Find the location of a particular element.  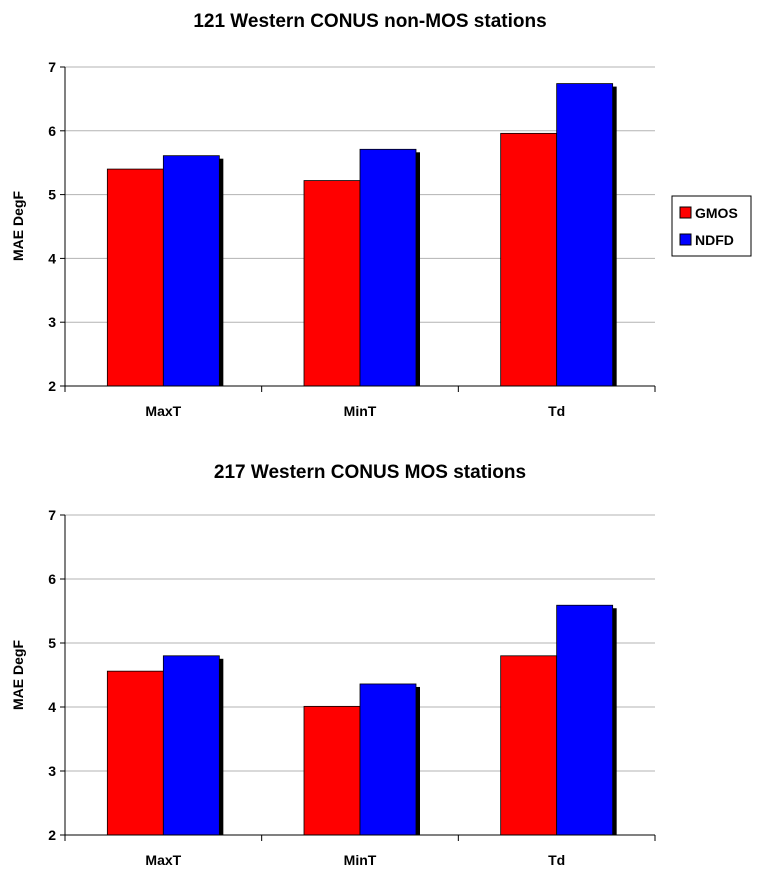

chart-1-x-tick-labels: MaxT MinT Td is located at coordinates (355, 411).